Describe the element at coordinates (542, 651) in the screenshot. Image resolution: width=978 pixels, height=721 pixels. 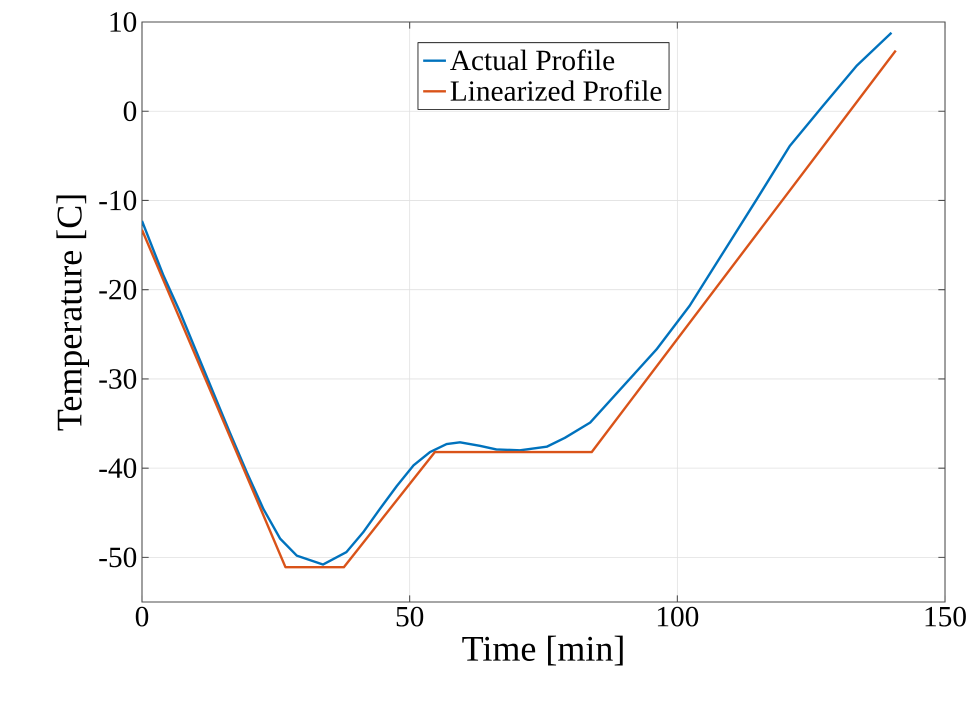
I see `x-axis-title: Time [min]` at that location.